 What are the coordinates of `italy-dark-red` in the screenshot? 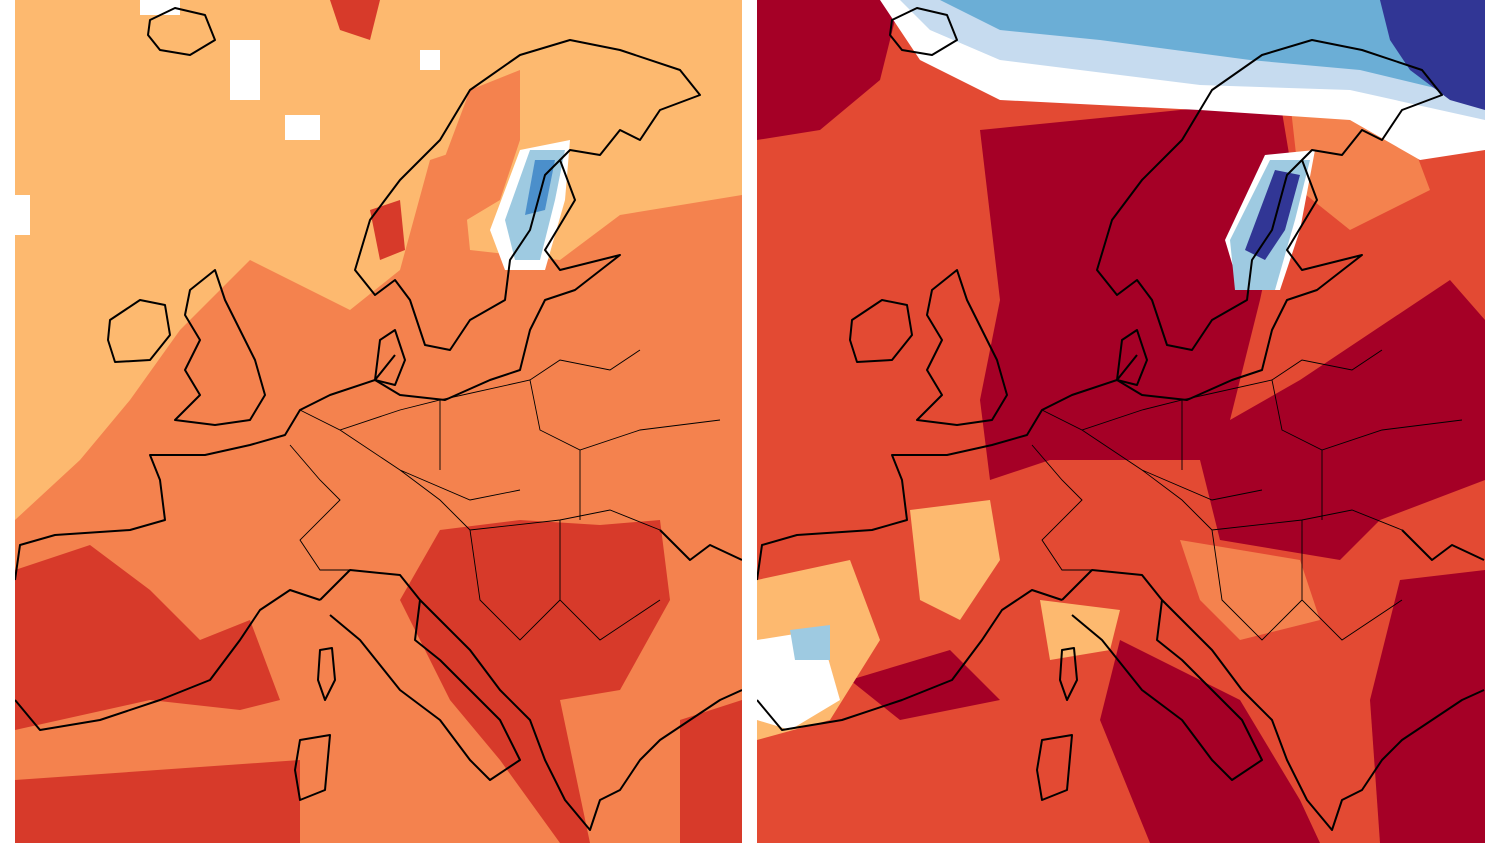 It's located at (1210, 741).